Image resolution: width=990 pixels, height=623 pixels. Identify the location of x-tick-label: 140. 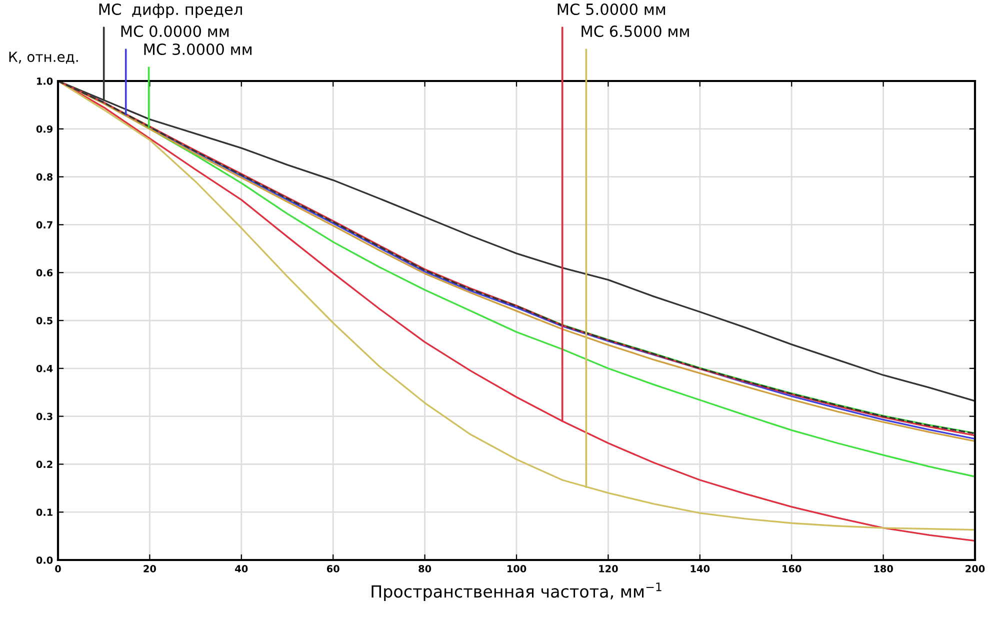
(700, 568).